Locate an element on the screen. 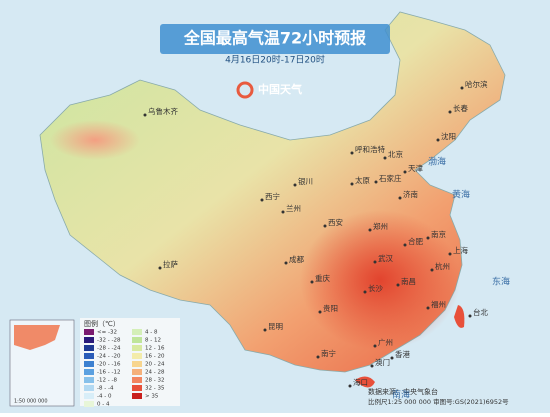 Image resolution: width=550 pixels, height=417 pixels. city-label: 成都 is located at coordinates (296, 259).